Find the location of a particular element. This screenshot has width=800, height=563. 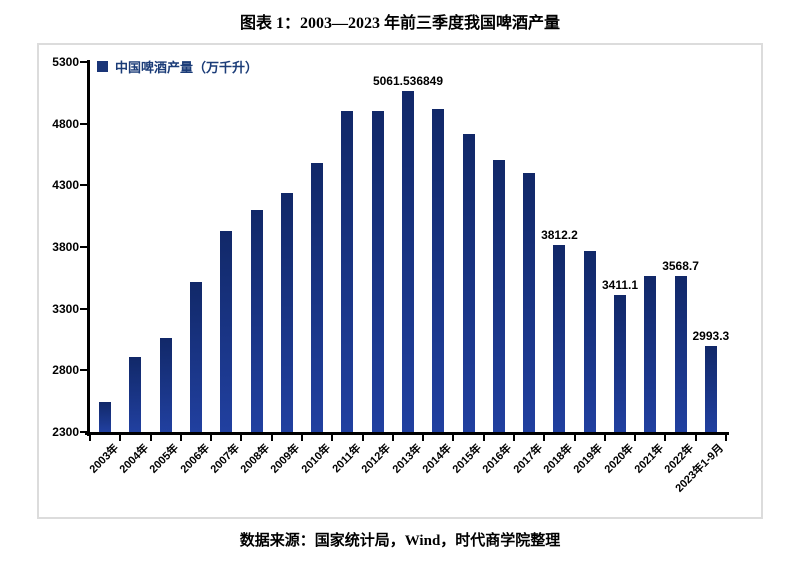

bar-data-label-text: 3411.1 is located at coordinates (620, 284).